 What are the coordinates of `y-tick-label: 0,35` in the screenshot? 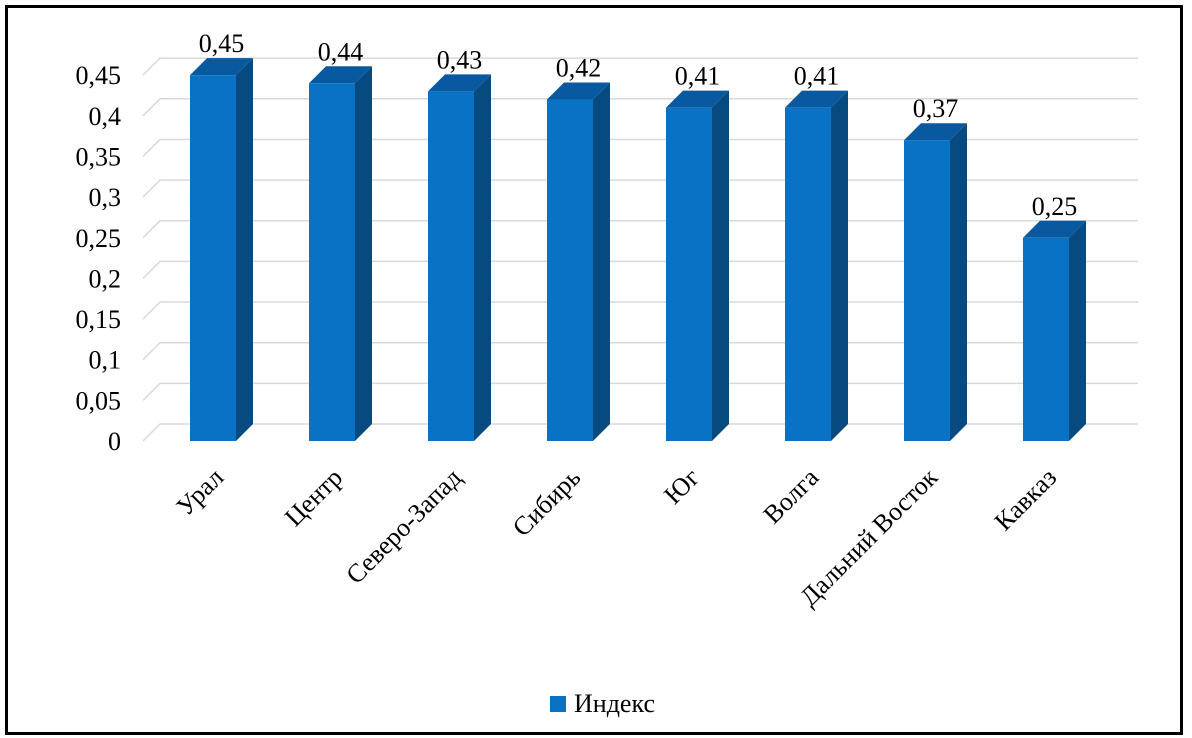 It's located at (99, 156).